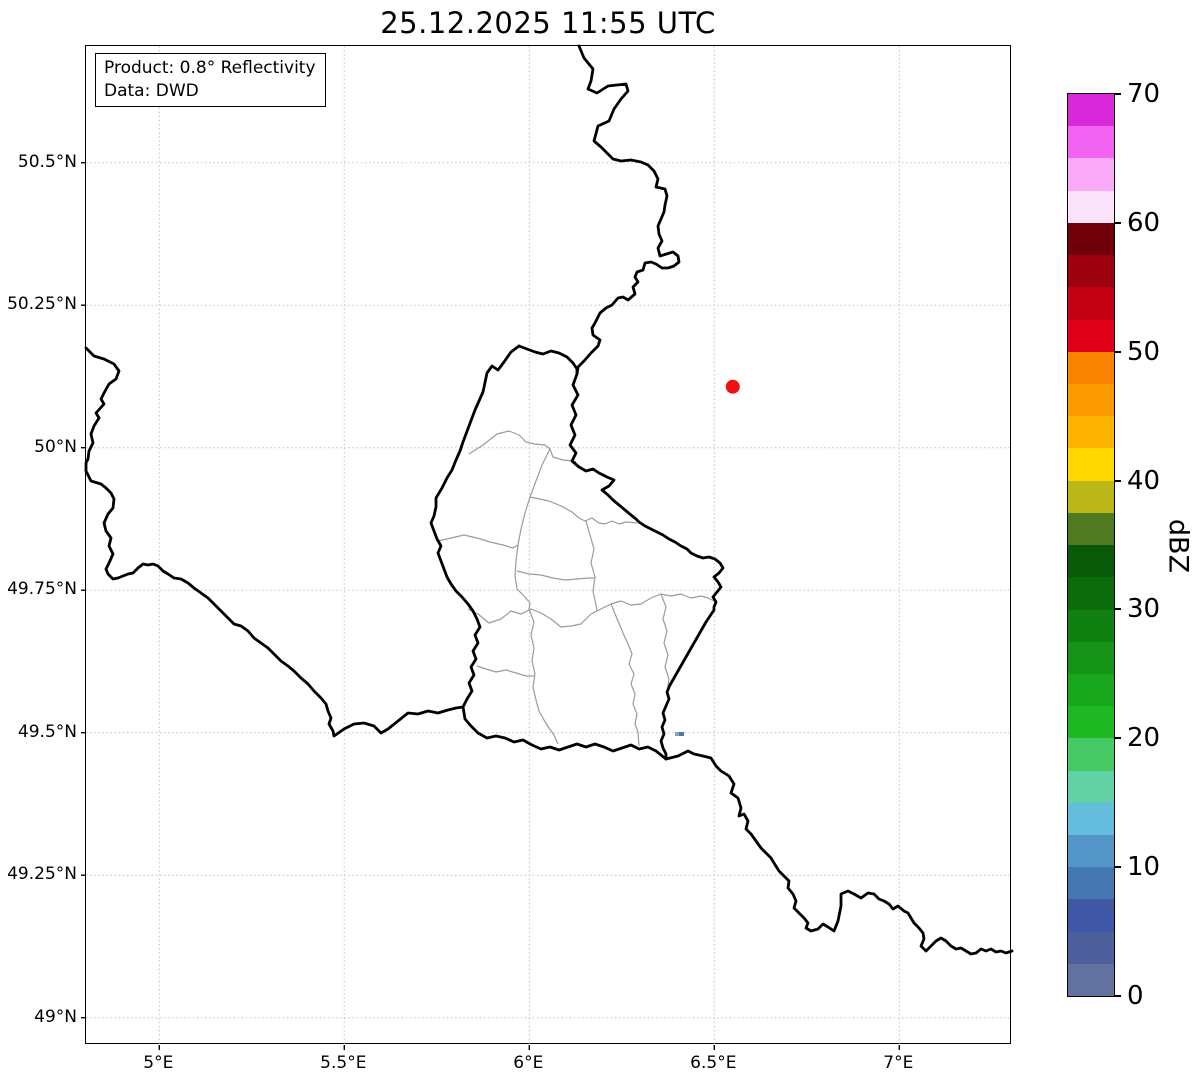 The height and width of the screenshot is (1081, 1202). Describe the element at coordinates (1144, 351) in the screenshot. I see `colorbar-tick-label: 50` at that location.